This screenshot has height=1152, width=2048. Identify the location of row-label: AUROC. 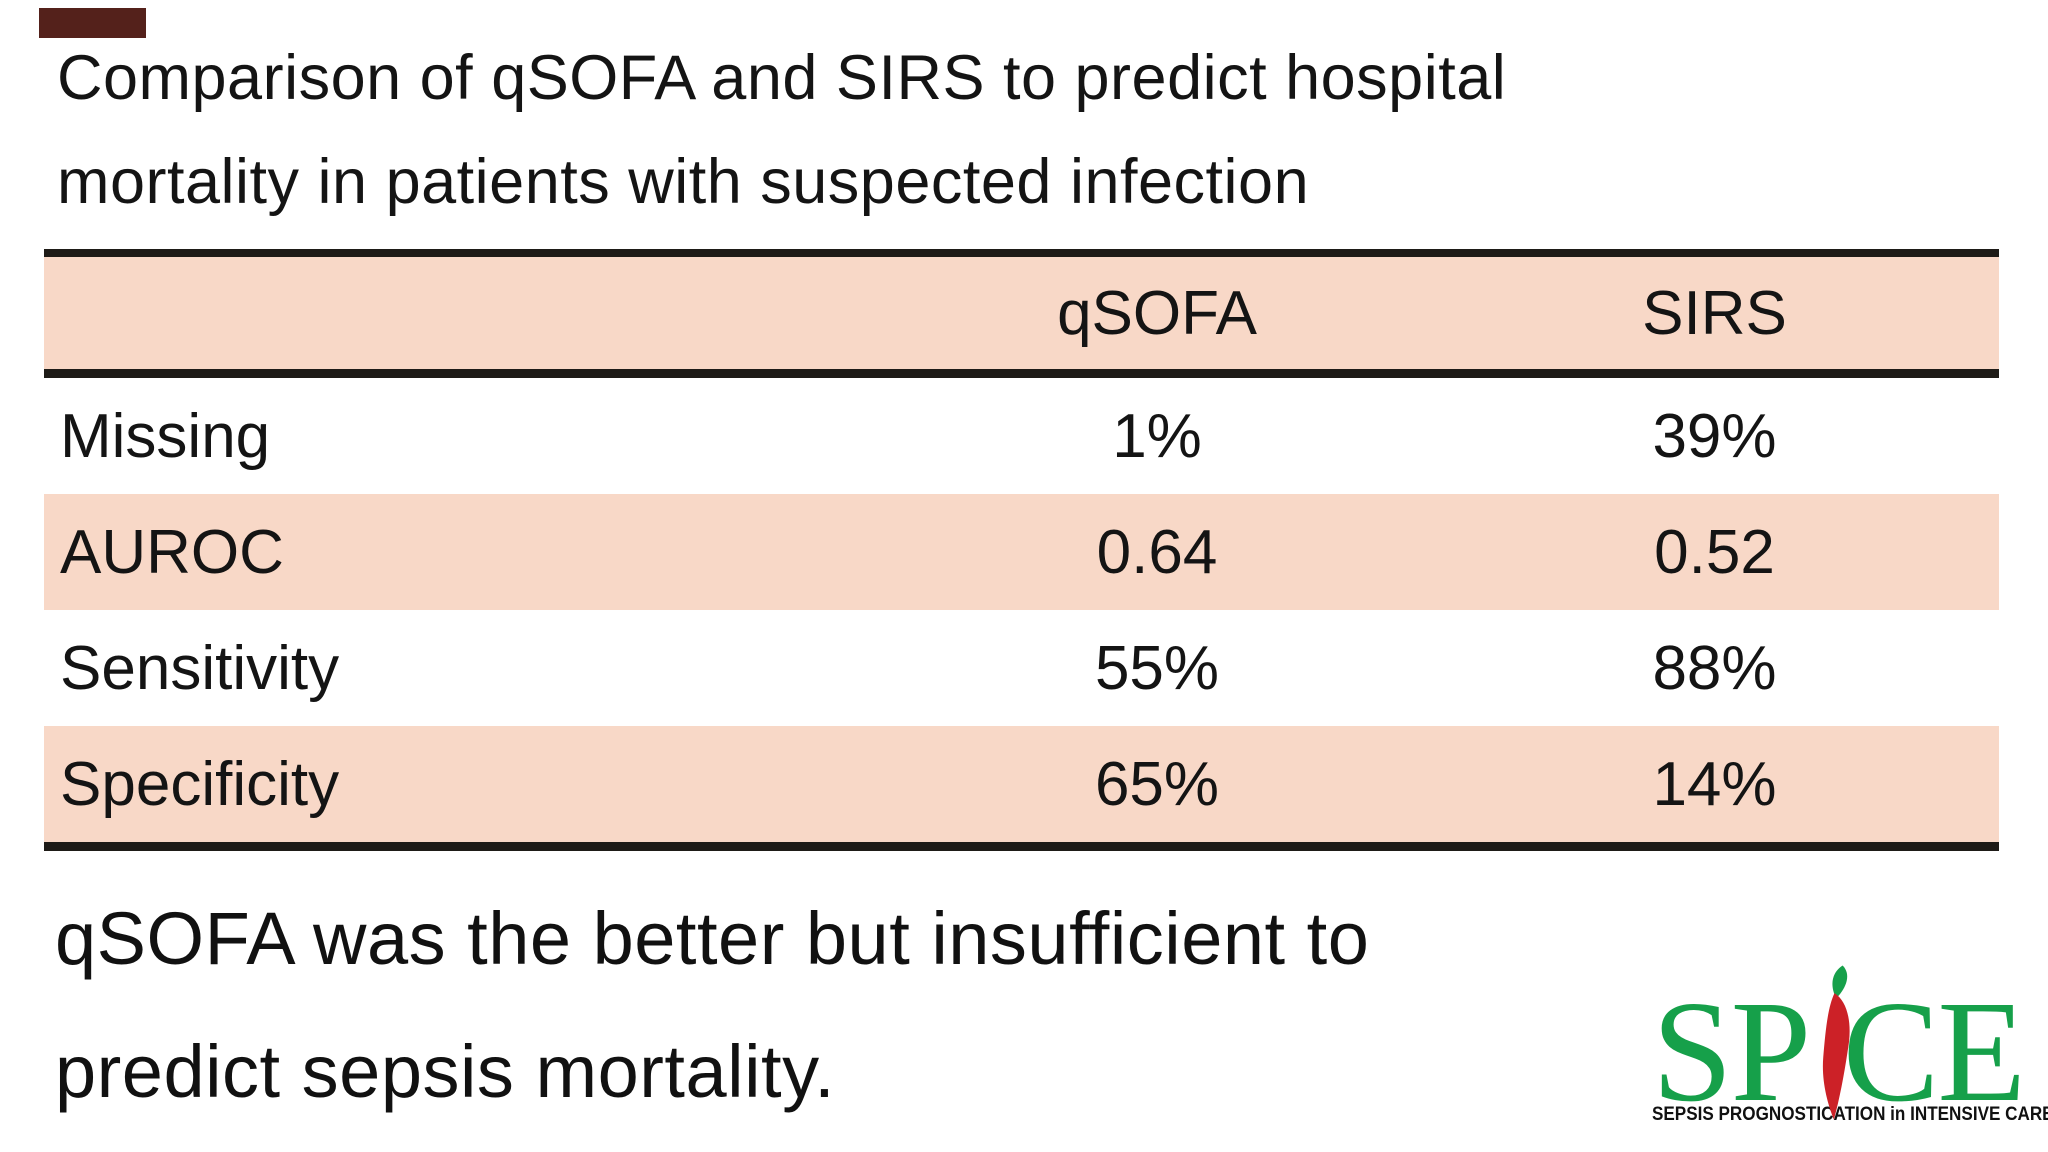
(172, 552).